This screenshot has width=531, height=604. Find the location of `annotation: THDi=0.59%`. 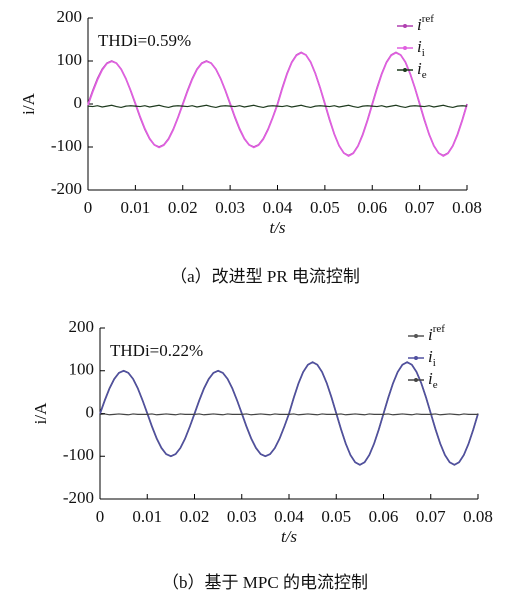

annotation: THDi=0.59% is located at coordinates (144, 40).